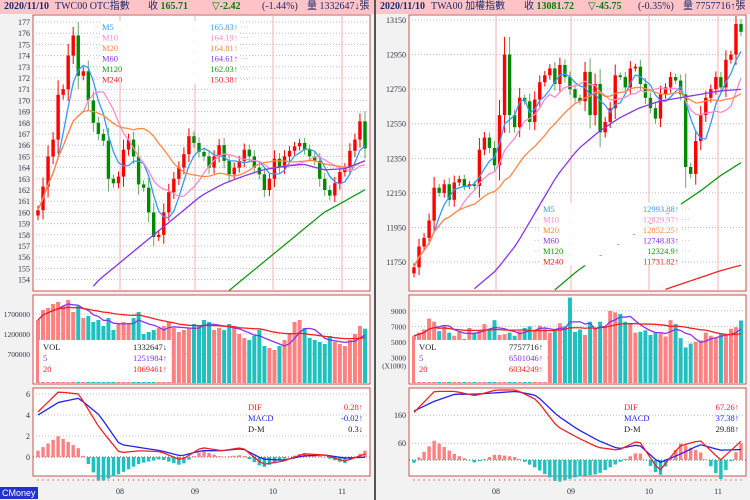 The width and height of the screenshot is (750, 500). Describe the element at coordinates (24, 112) in the screenshot. I see `price-tick-label: 169` at that location.